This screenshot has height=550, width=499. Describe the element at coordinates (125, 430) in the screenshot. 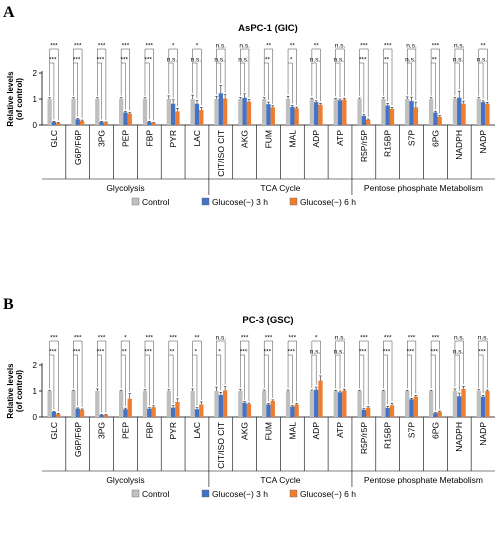

I see `x-tick-label: PEP` at that location.